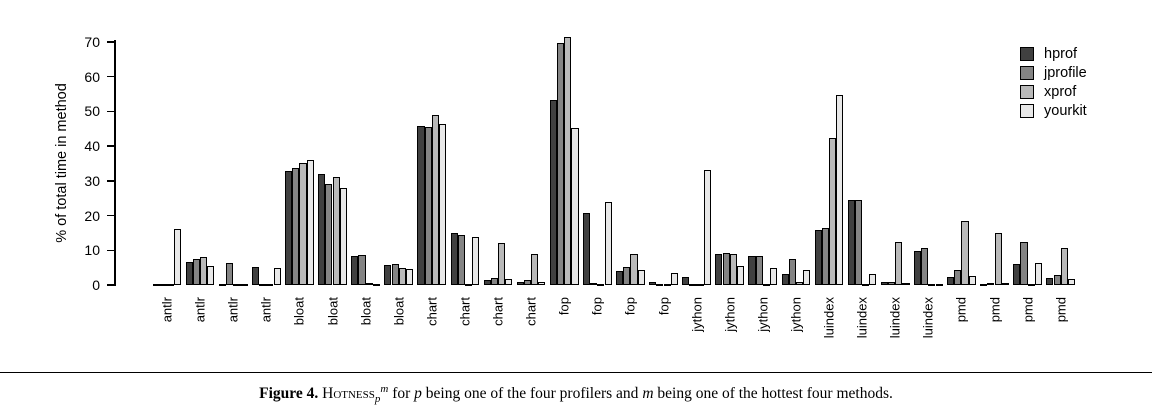 Image resolution: width=1152 pixels, height=408 pixels. What do you see at coordinates (92, 215) in the screenshot?
I see `y-tick-label: 20` at bounding box center [92, 215].